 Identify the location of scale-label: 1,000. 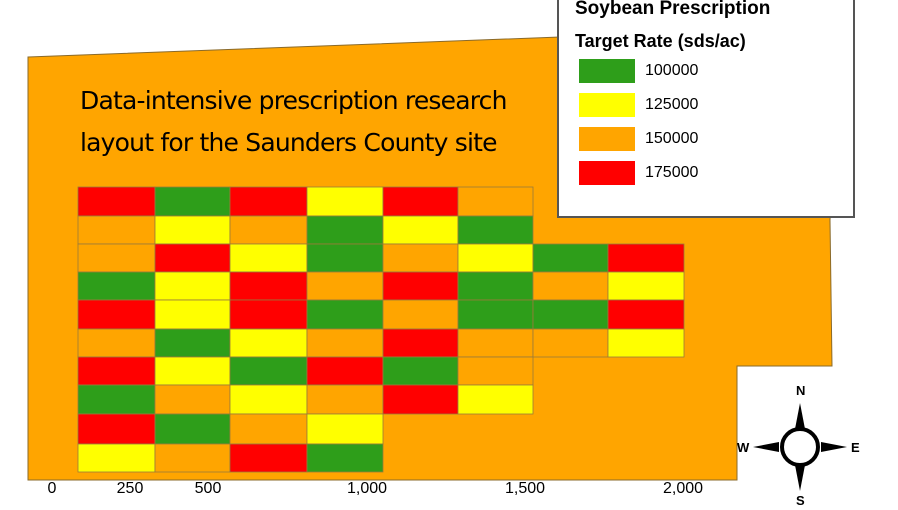
(367, 488).